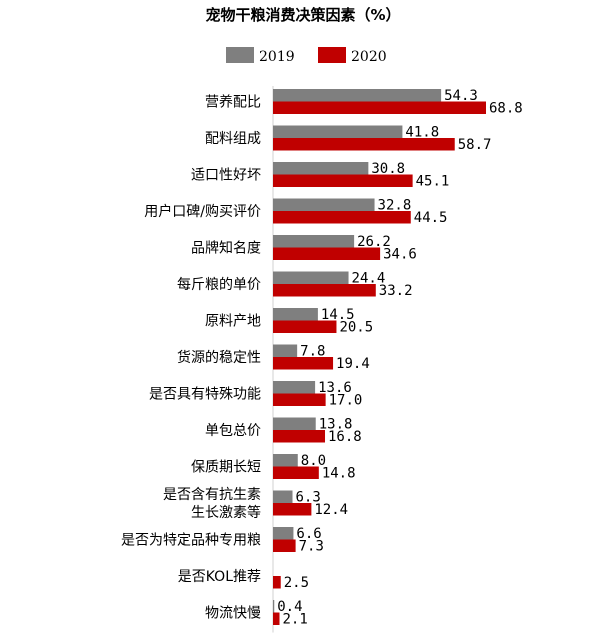 The width and height of the screenshot is (606, 637). I want to click on chart-title: 宠物干粮消费决策因素（%）, so click(302, 15).